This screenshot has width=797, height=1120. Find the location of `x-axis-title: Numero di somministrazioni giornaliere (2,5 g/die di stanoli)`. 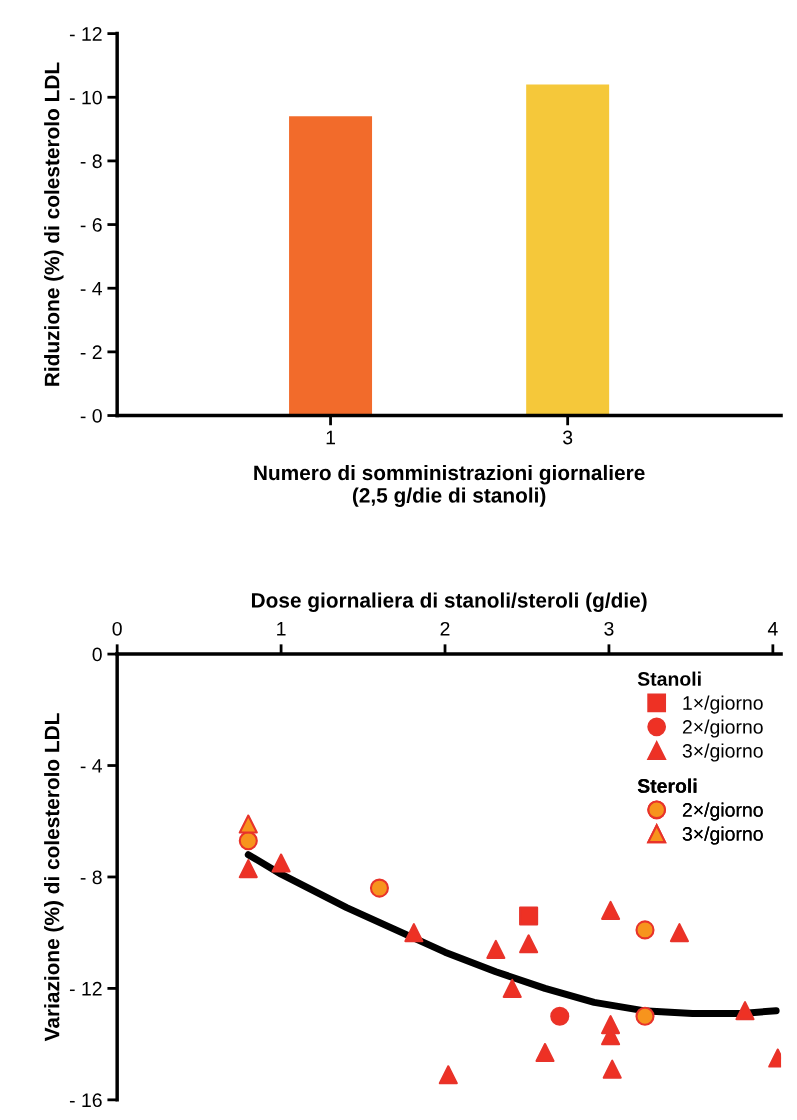

x-axis-title: Numero di somministrazioni giornaliere (2,5 g/die di stanoli) is located at coordinates (449, 485).